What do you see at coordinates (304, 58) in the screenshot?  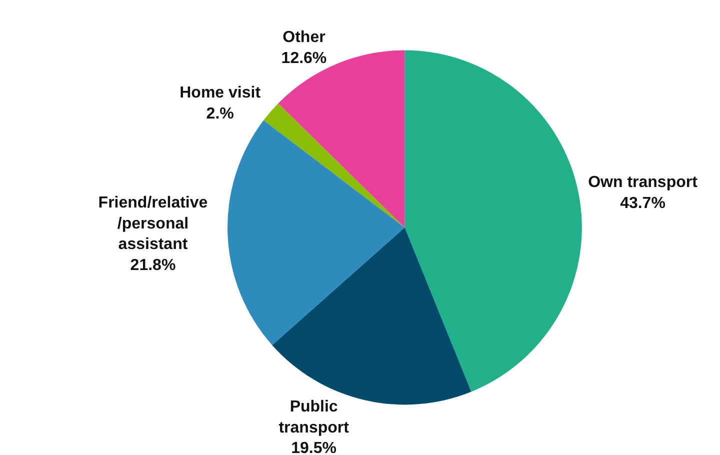 I see `data-label: 12.6%` at bounding box center [304, 58].